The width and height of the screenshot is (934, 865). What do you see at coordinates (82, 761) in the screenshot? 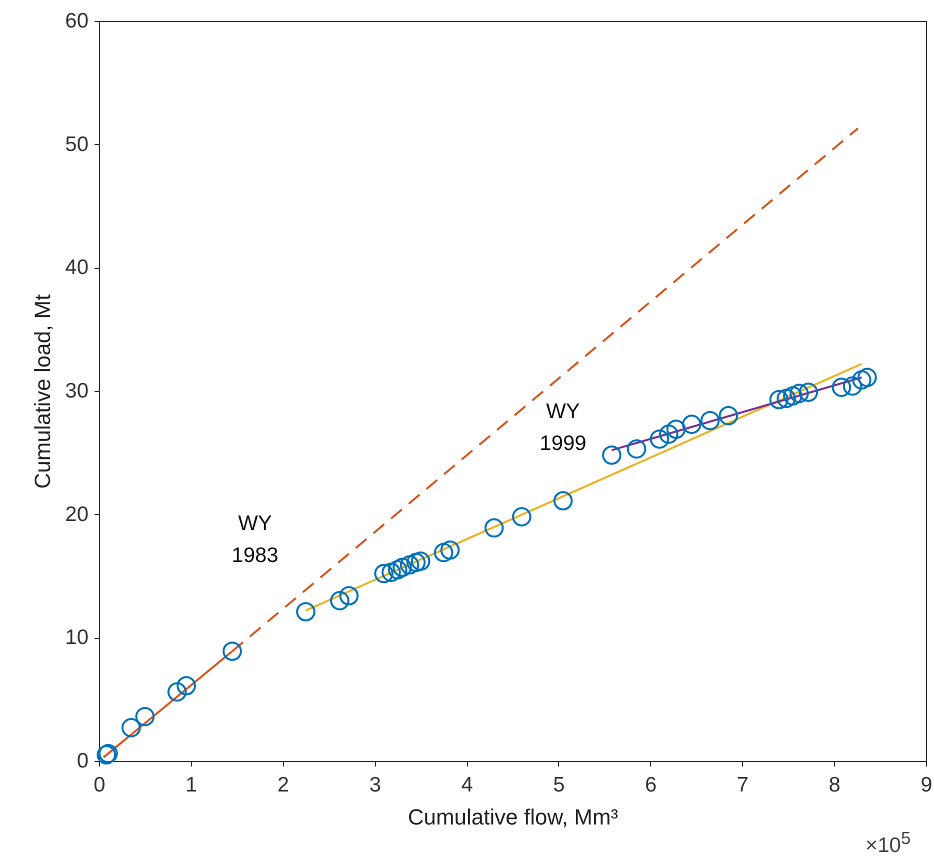
I see `y-tick-label: 0` at bounding box center [82, 761].